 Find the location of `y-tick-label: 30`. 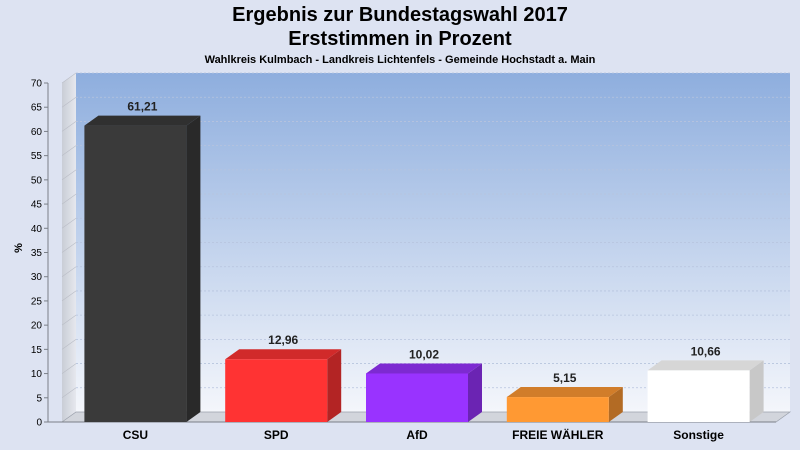

y-tick-label: 30 is located at coordinates (37, 277).